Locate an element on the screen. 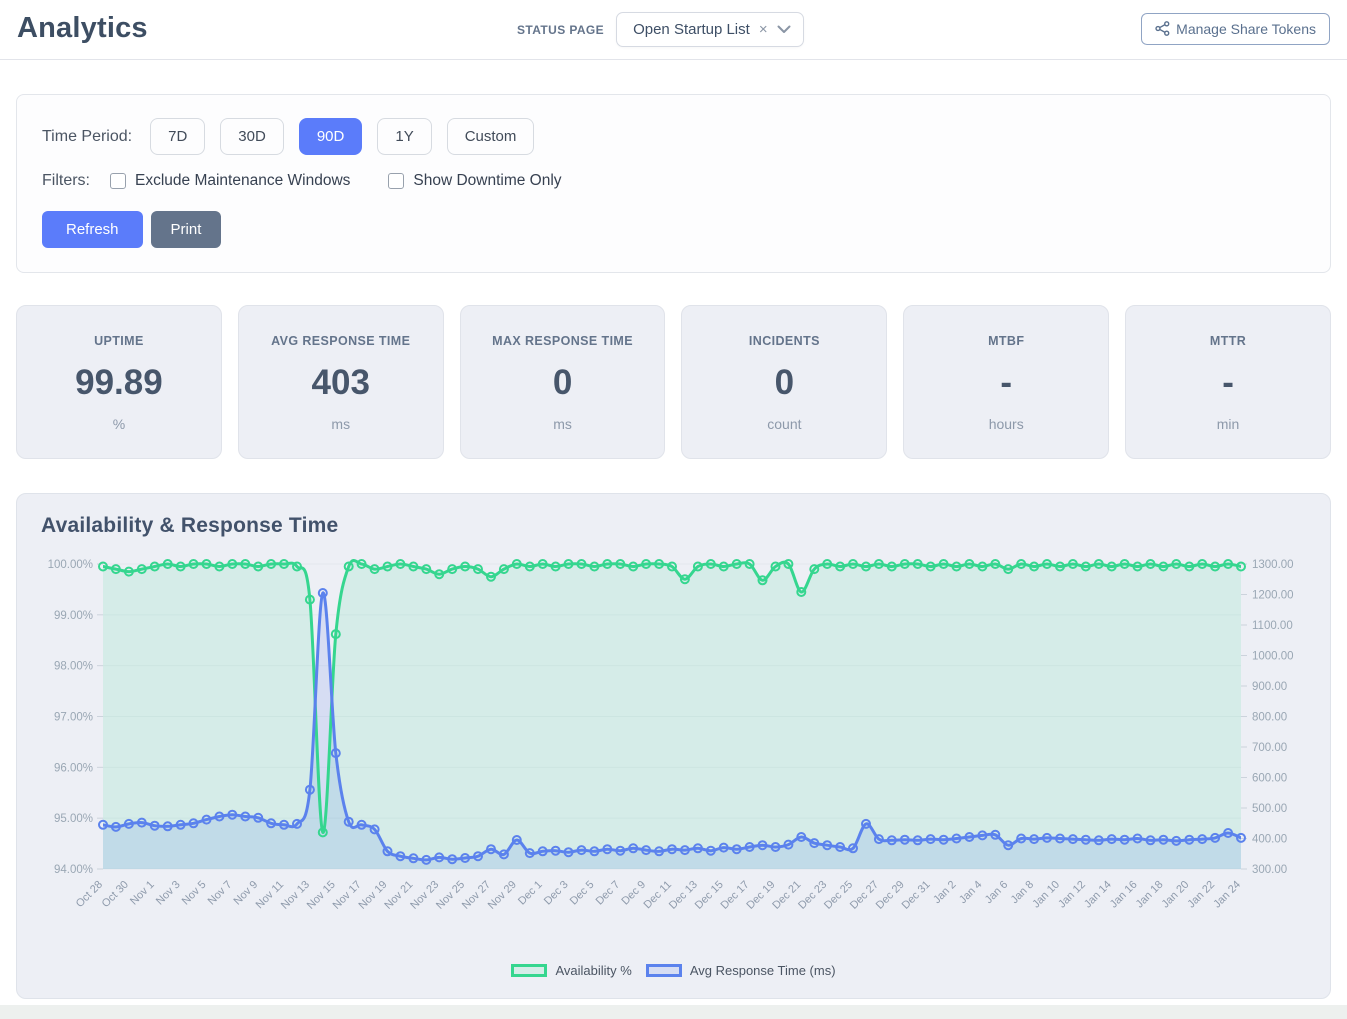  svg-text: 100.00% is located at coordinates (70, 565).